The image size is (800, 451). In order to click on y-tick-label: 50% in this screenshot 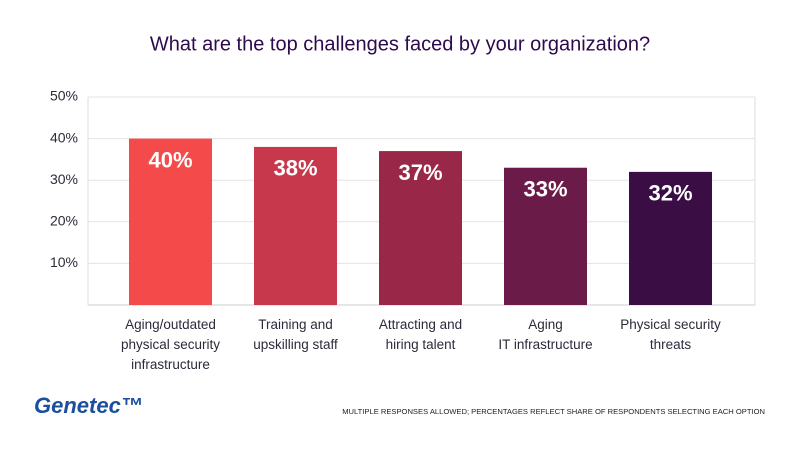, I will do `click(64, 96)`.